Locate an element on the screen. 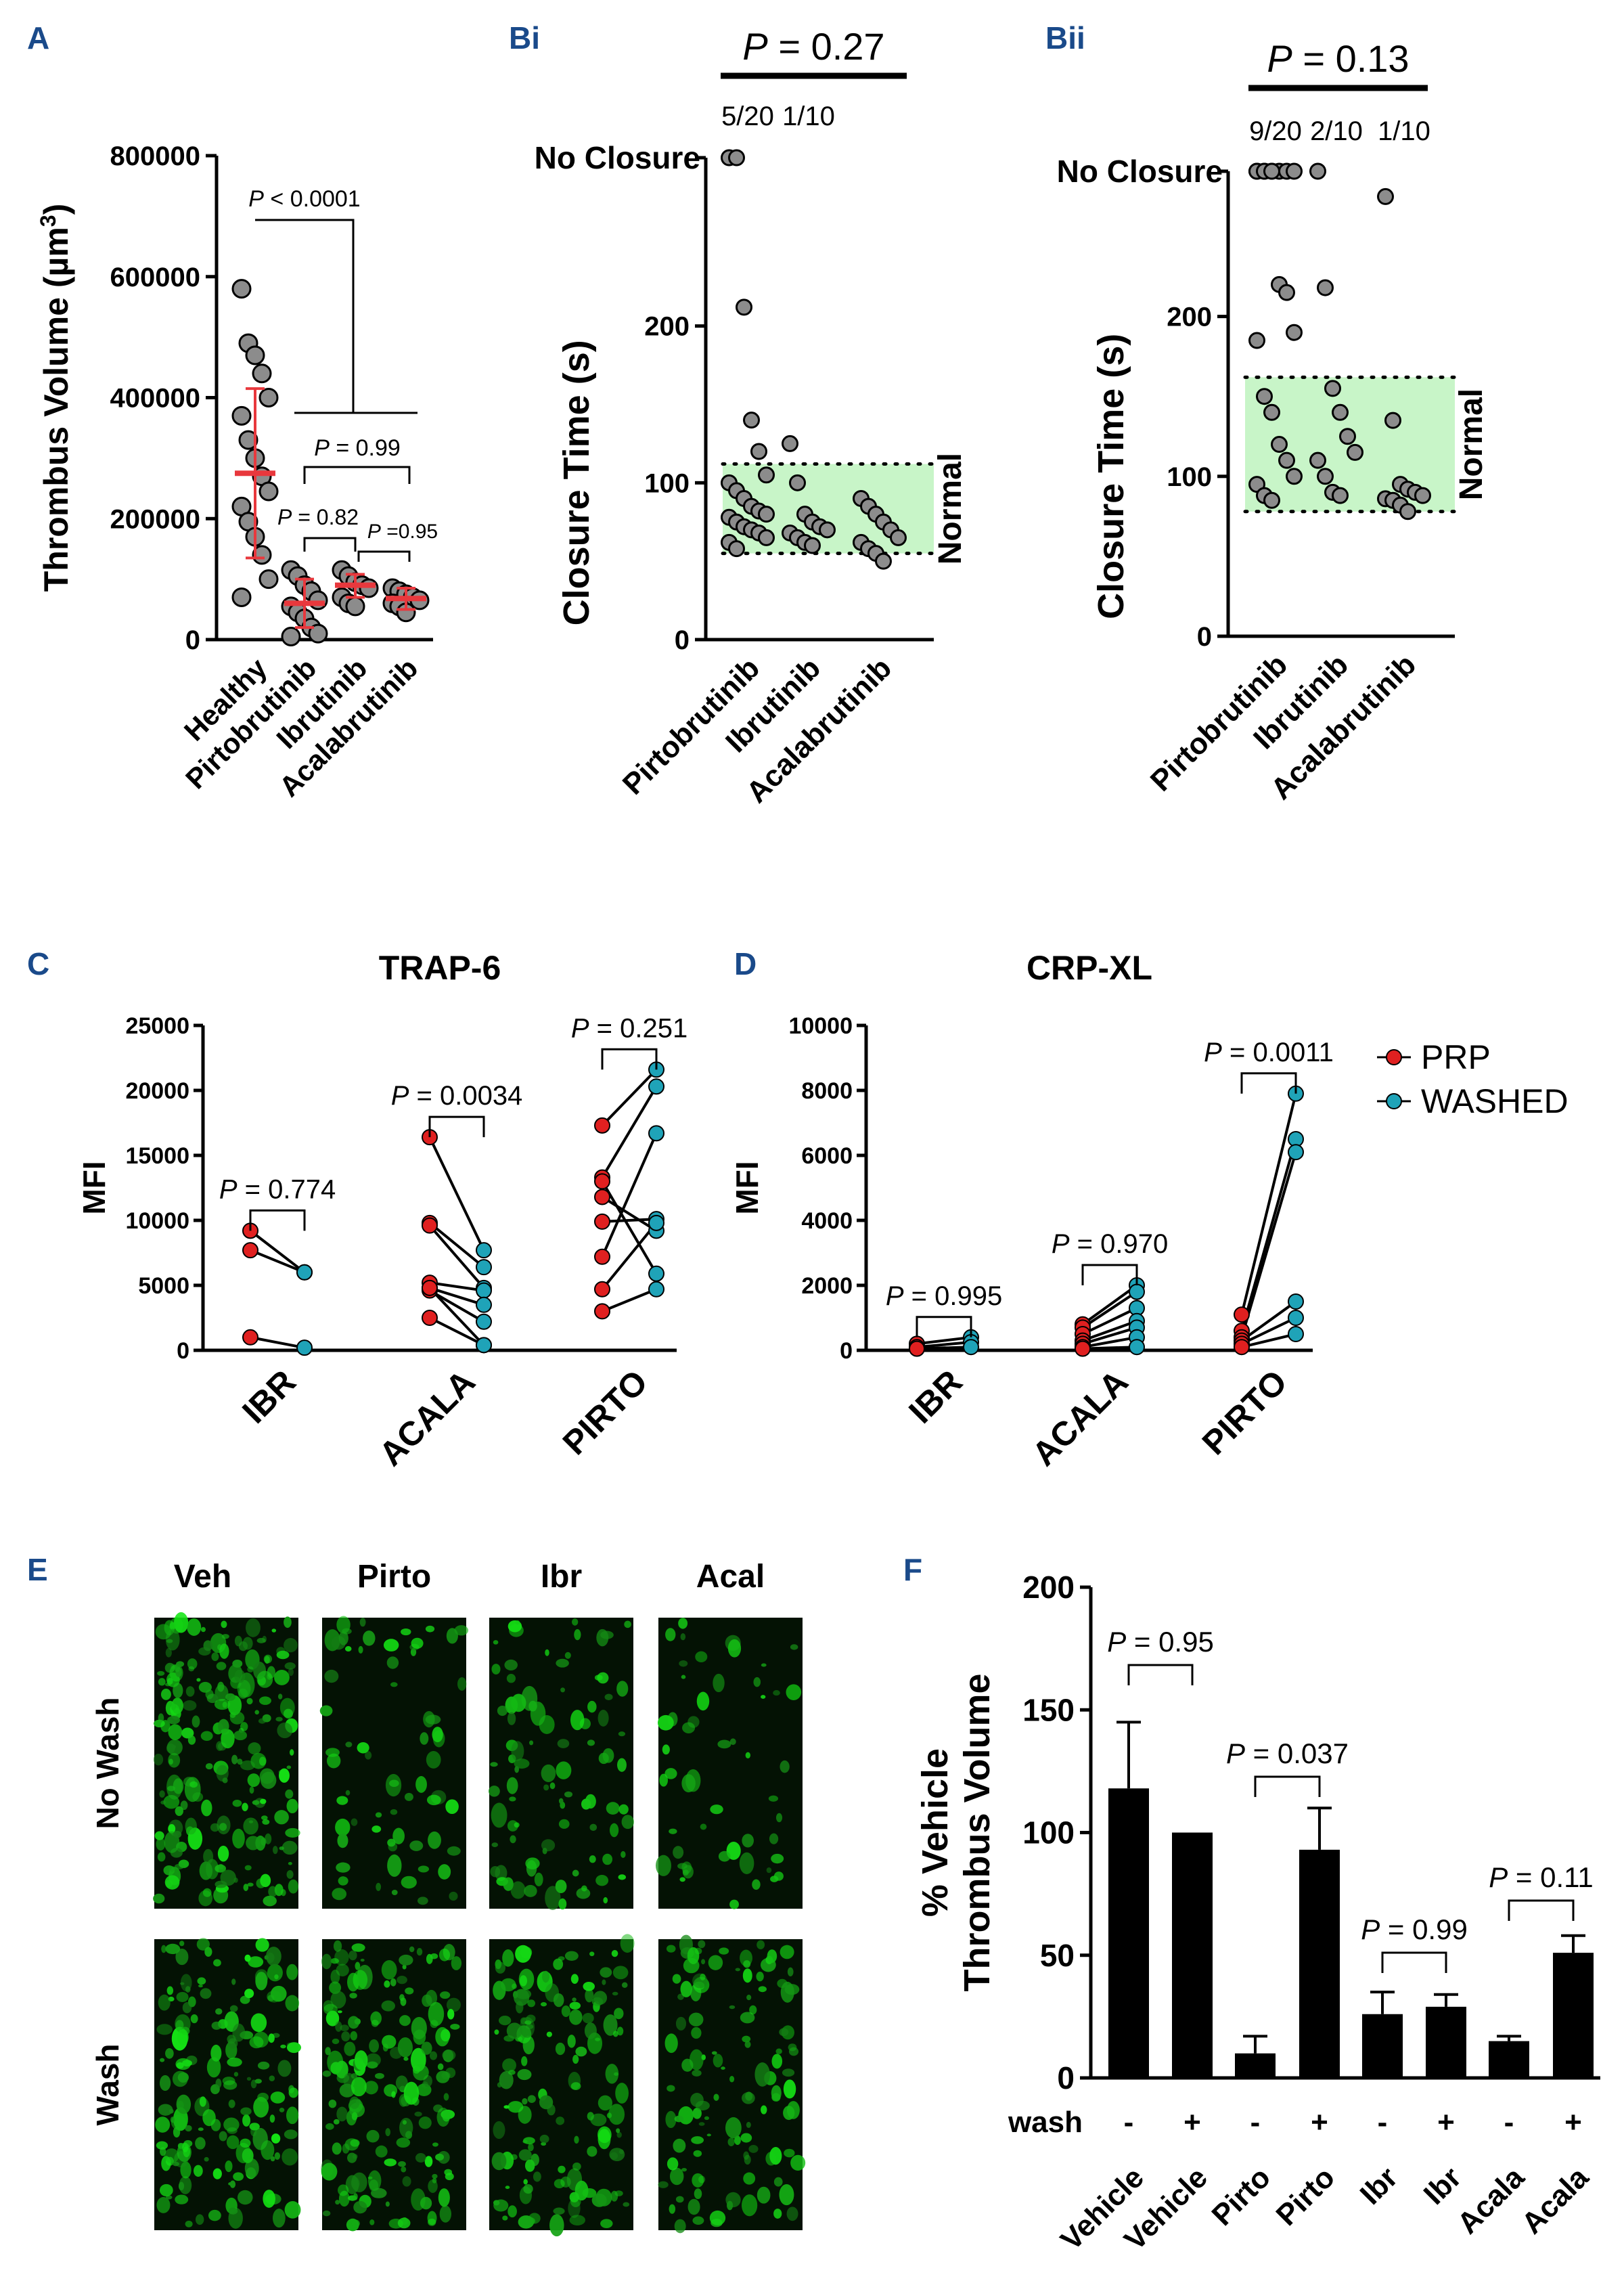  p-value: = 0.251 is located at coordinates (638, 1028).